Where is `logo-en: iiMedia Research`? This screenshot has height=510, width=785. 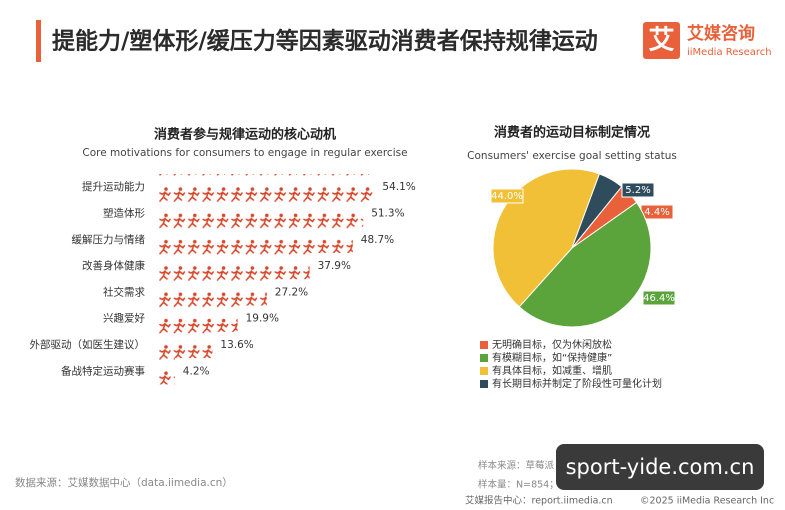
logo-en: iiMedia Research is located at coordinates (729, 52).